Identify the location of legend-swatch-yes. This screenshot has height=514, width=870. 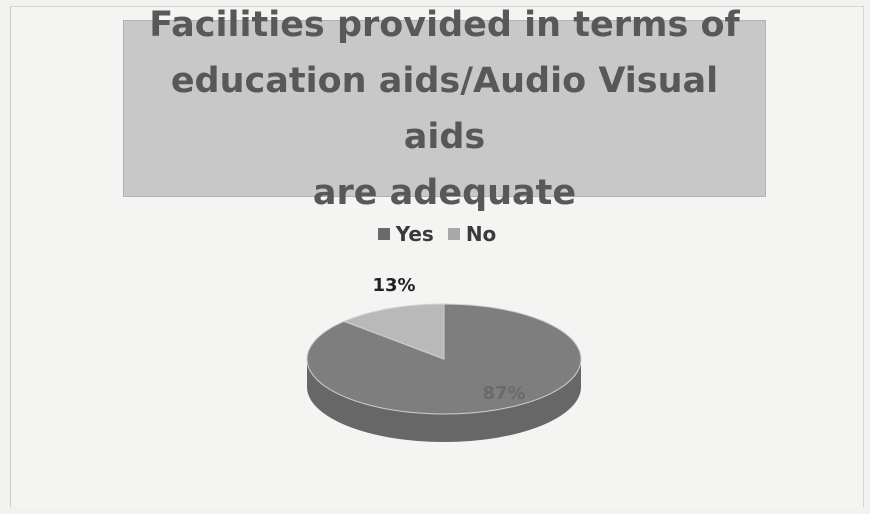
(383, 234).